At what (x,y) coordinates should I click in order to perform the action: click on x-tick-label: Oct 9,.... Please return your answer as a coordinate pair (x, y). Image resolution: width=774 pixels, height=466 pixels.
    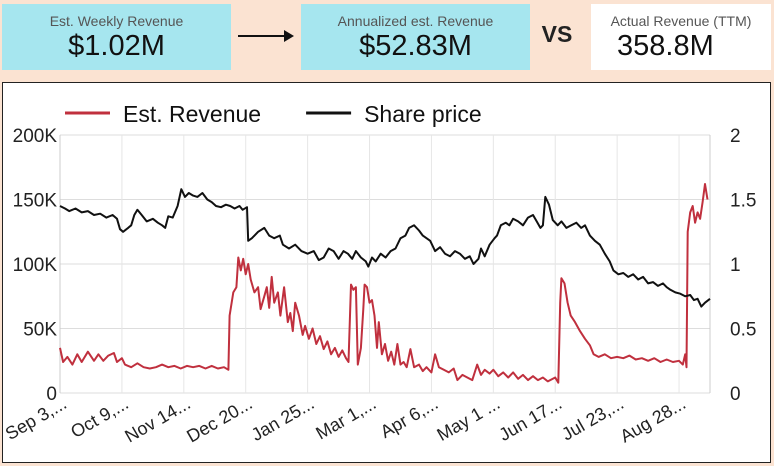
    Looking at the image, I should click on (99, 417).